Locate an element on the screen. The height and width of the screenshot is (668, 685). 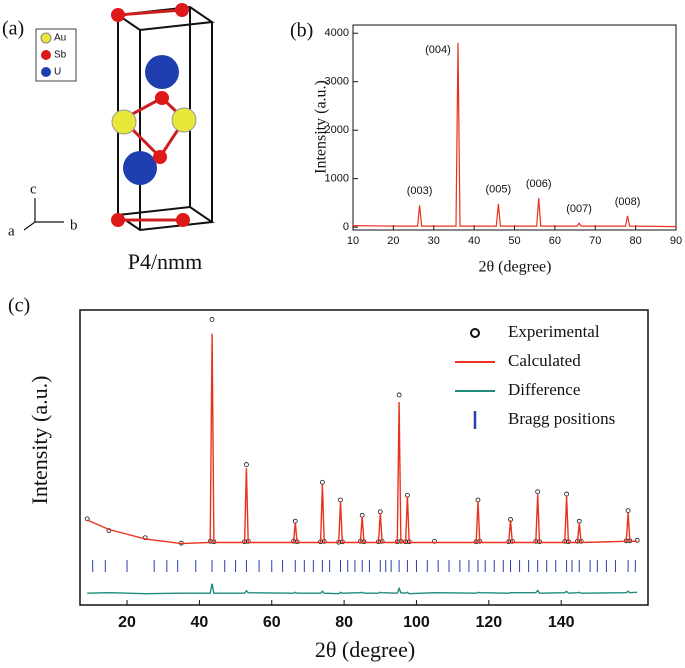
structure-panel: (a) Au Sb U c a b is located at coordinates (108, 138).